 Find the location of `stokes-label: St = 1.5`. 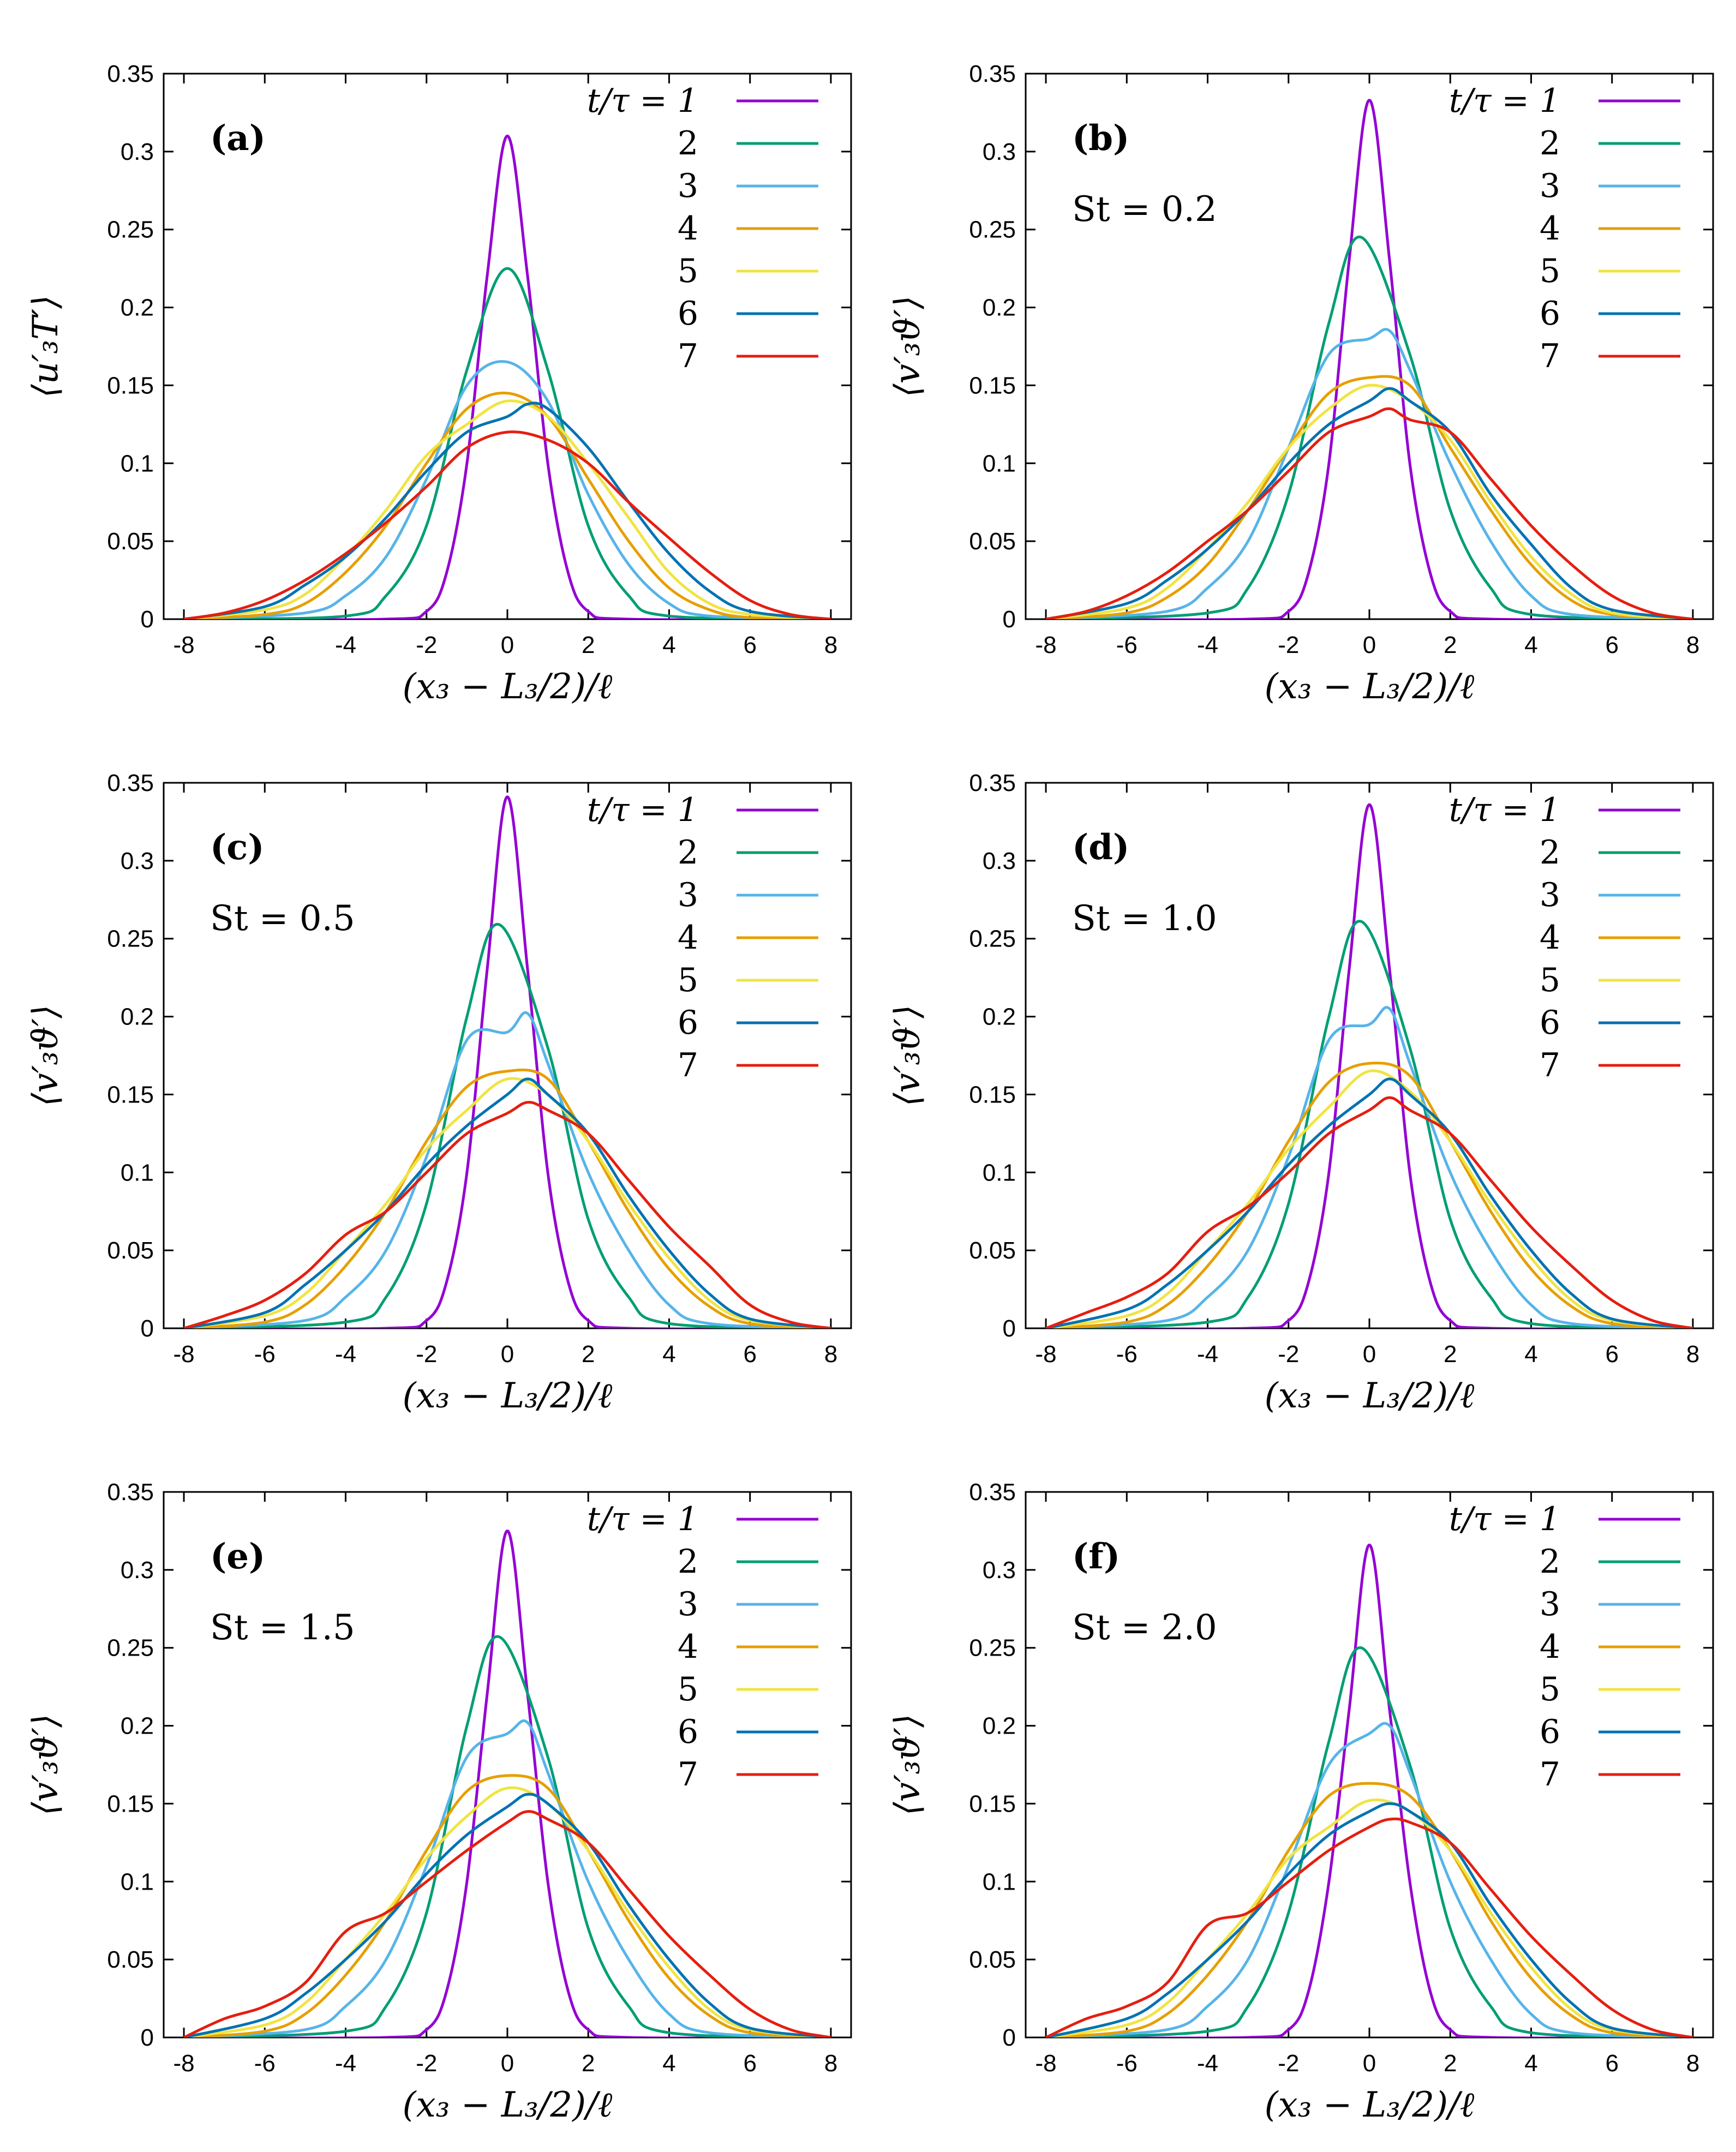

stokes-label: St = 1.5 is located at coordinates (283, 1628).